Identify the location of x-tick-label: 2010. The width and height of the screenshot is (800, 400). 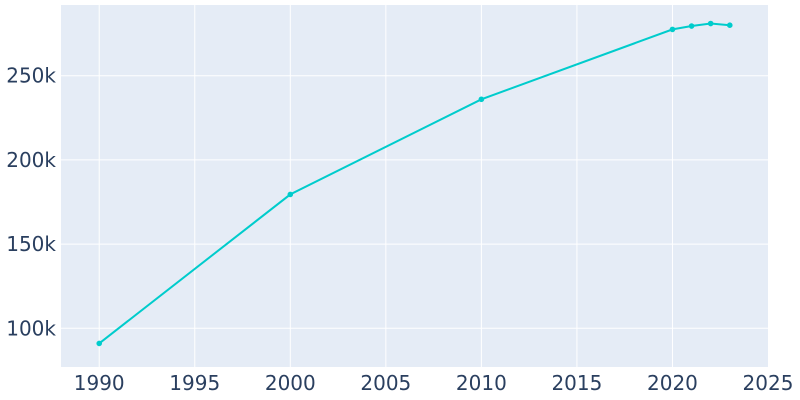
(481, 383).